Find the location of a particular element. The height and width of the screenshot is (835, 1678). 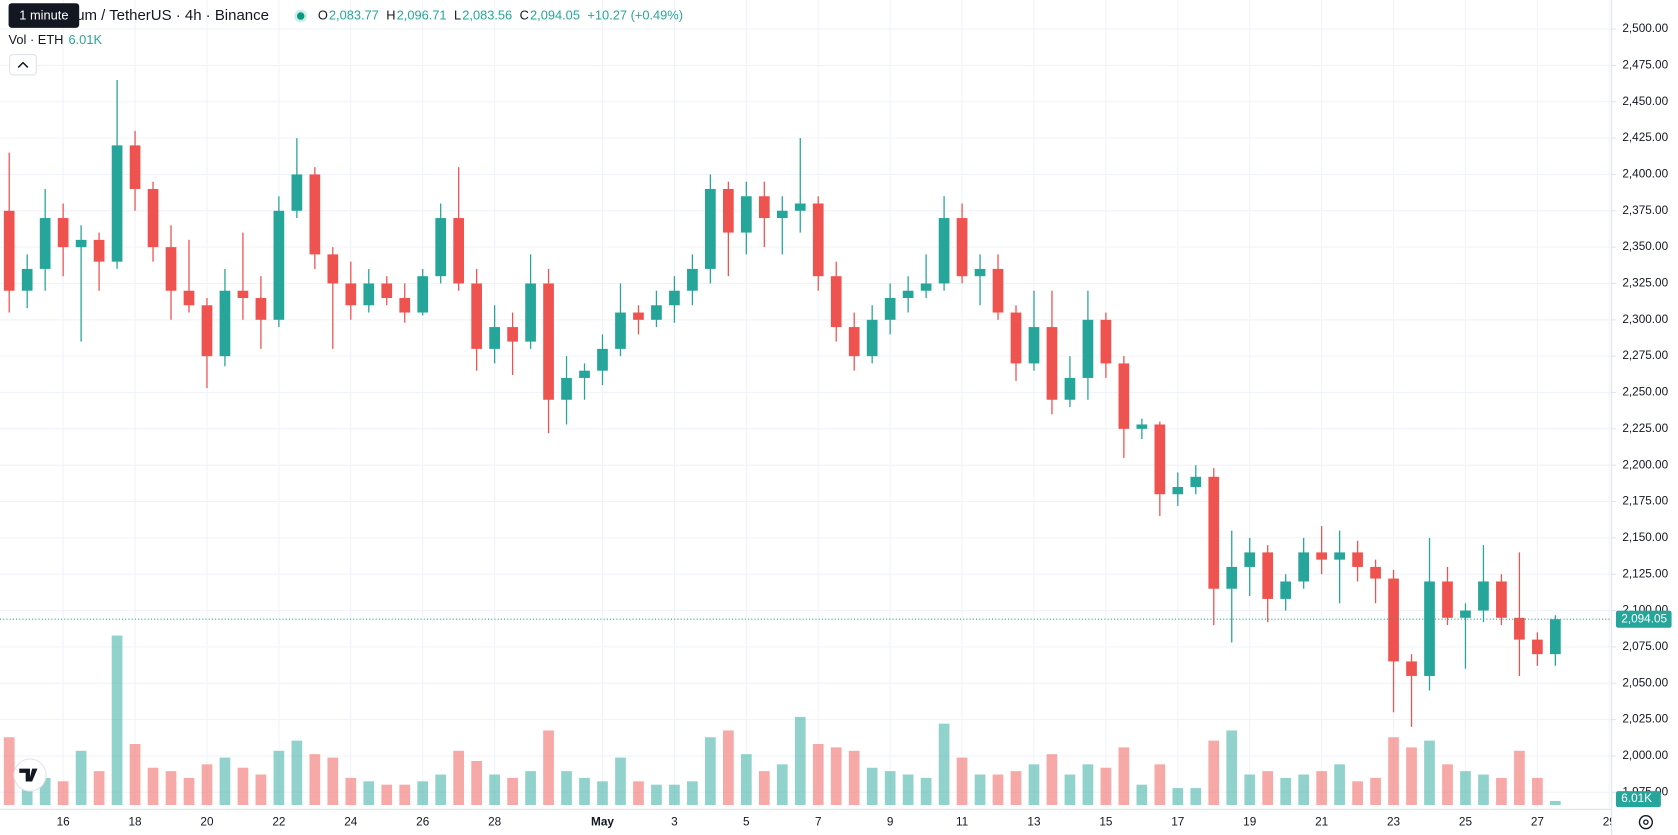

y-tick-label: 2,350.00 is located at coordinates (1645, 246).